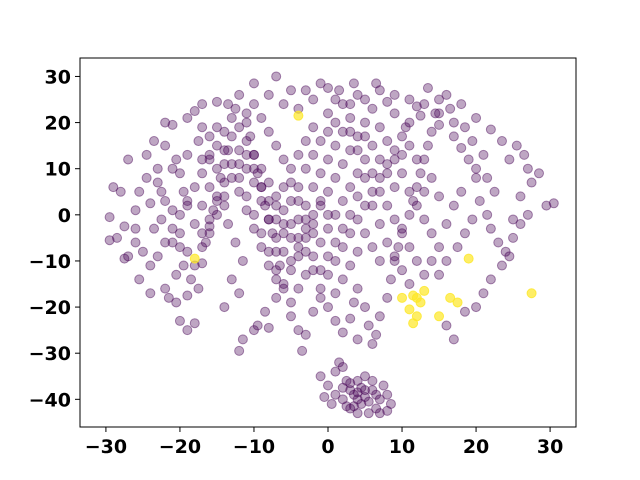 The height and width of the screenshot is (480, 640). I want to click on y-tick-label: 0, so click(64, 216).